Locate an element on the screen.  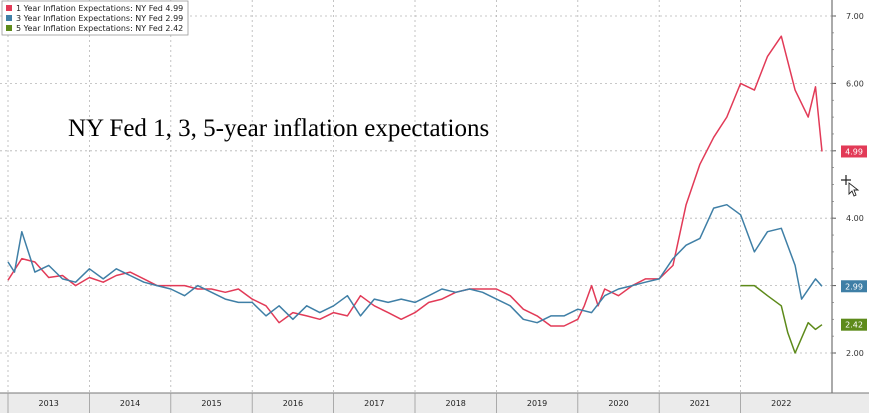
x-tick-label: 2013 is located at coordinates (49, 403).